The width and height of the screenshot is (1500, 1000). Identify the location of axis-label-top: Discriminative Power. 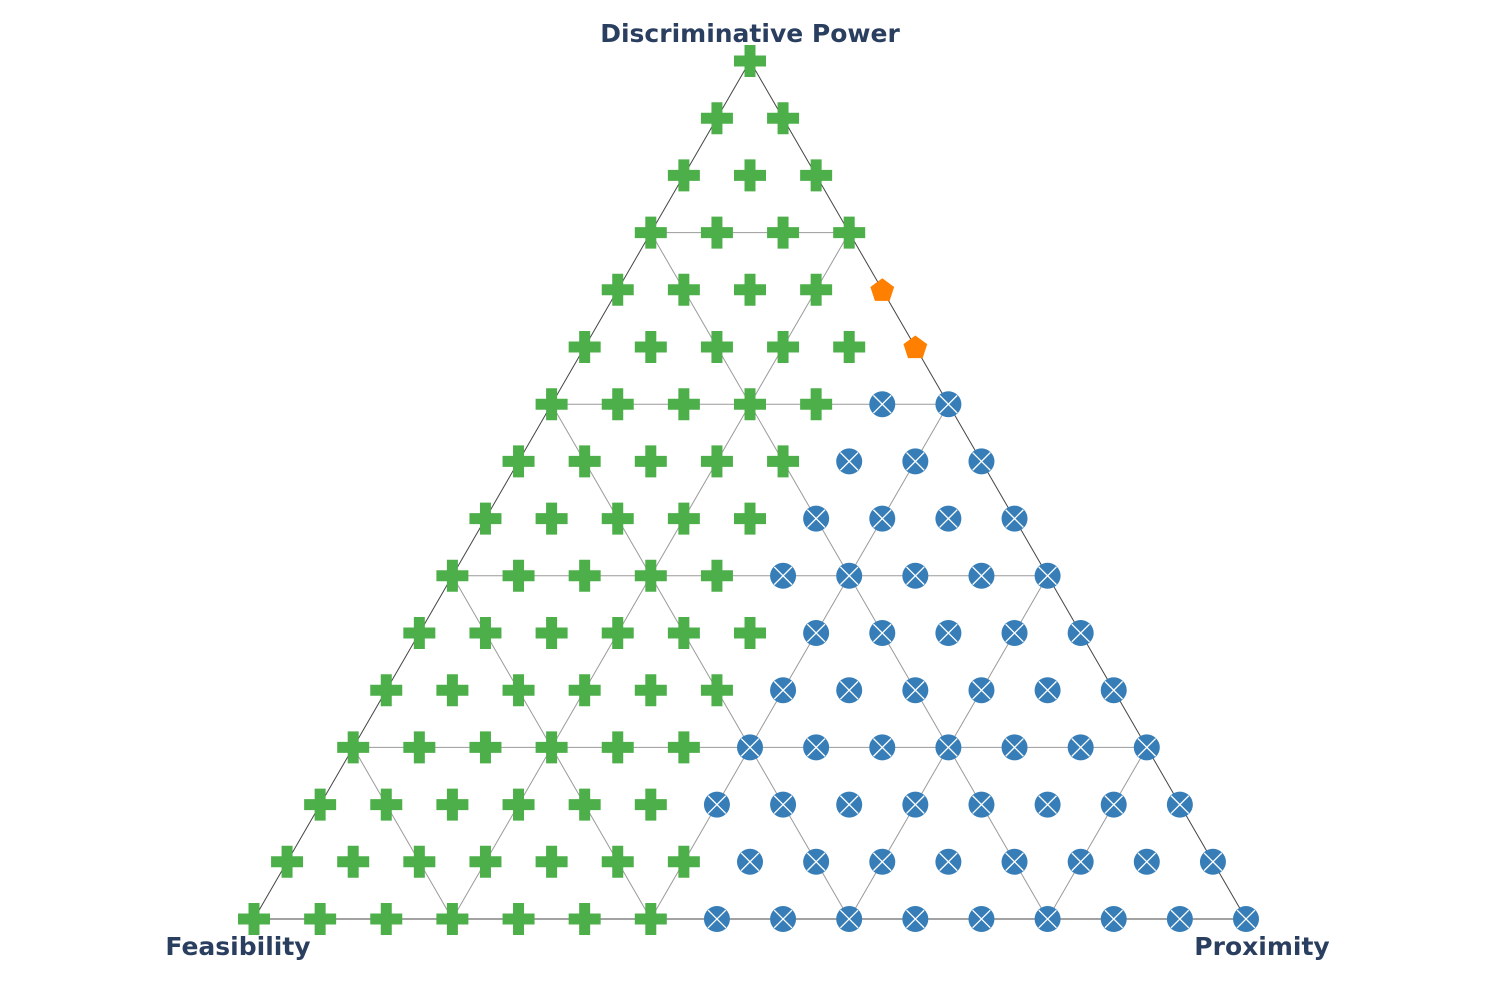
(750, 33).